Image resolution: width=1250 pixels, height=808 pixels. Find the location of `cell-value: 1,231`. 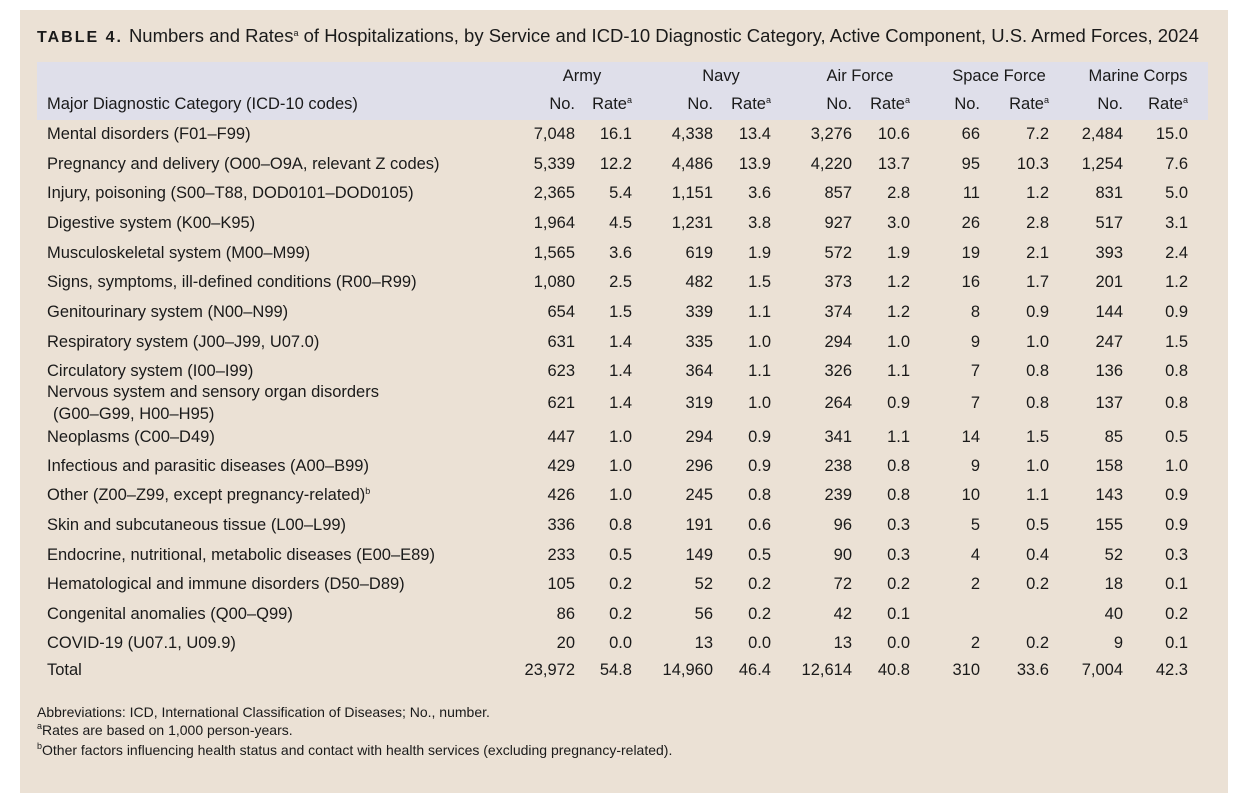

cell-value: 1,231 is located at coordinates (692, 223).